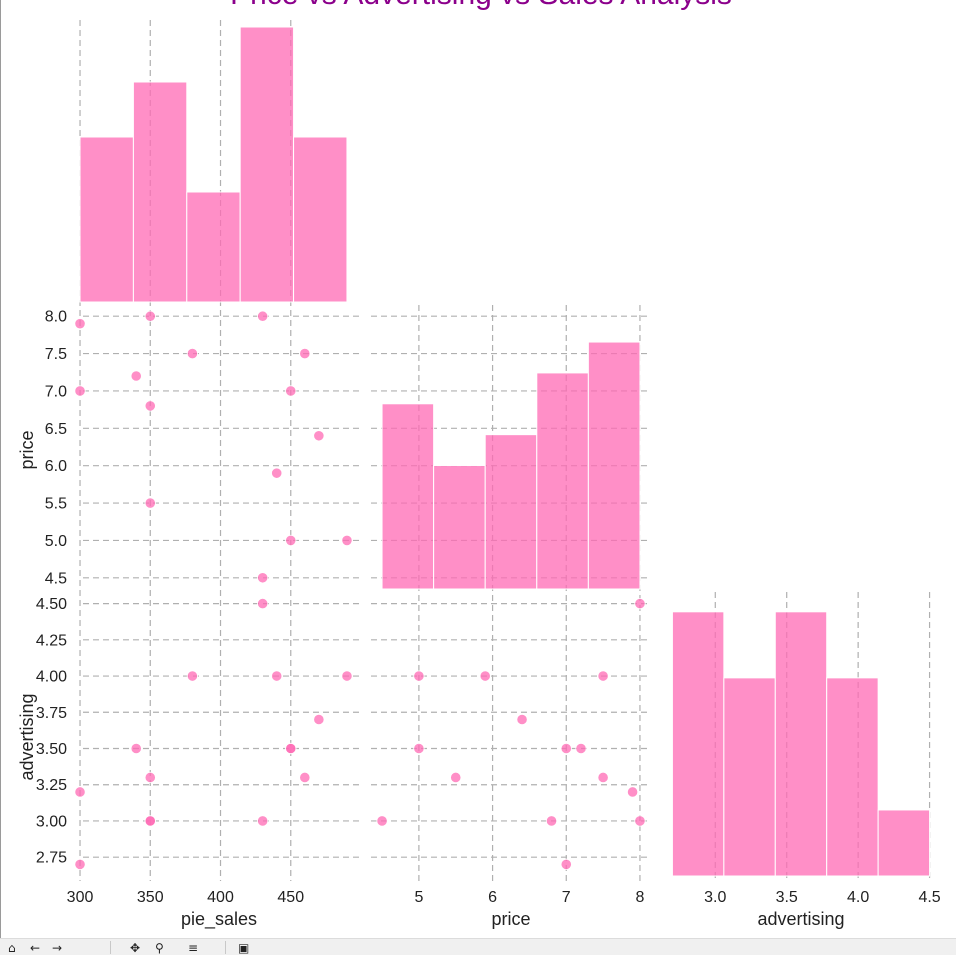 This screenshot has height=955, width=956. Describe the element at coordinates (135, 948) in the screenshot. I see `pan-icon: ✥` at that location.